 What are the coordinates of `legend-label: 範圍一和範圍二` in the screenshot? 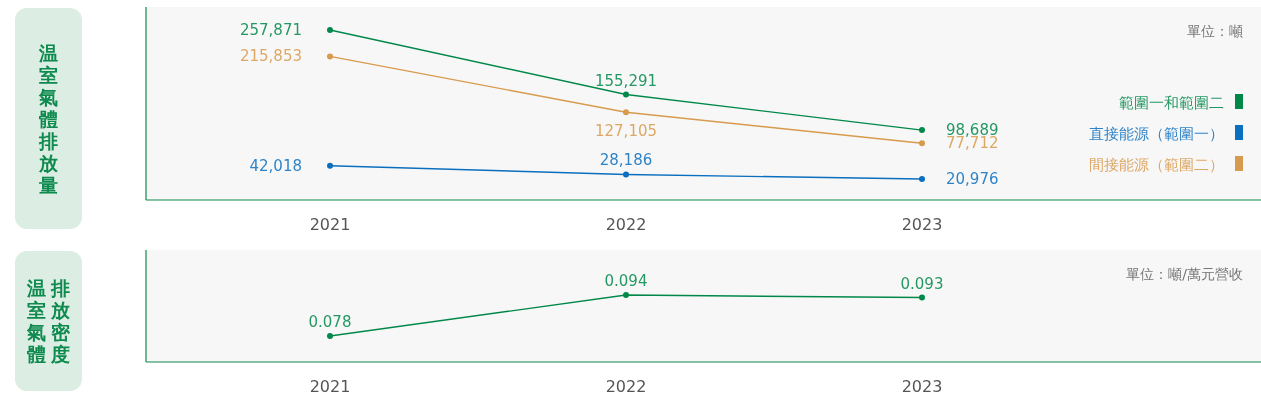 It's located at (1171, 103).